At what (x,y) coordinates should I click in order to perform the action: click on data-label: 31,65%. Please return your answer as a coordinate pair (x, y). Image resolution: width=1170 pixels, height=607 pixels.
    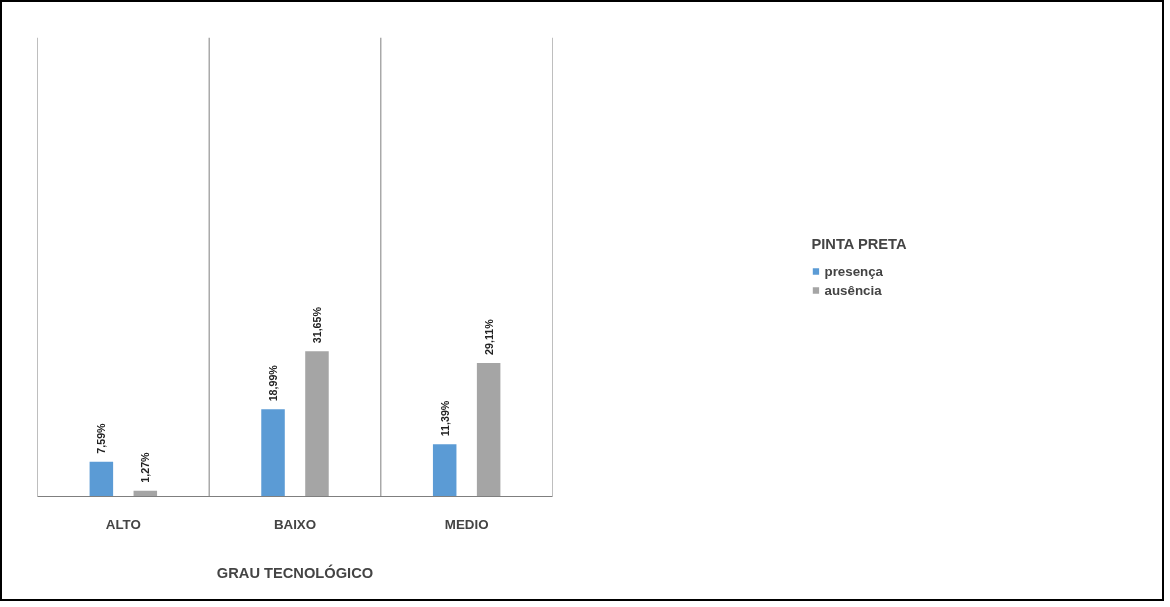
    Looking at the image, I should click on (316, 325).